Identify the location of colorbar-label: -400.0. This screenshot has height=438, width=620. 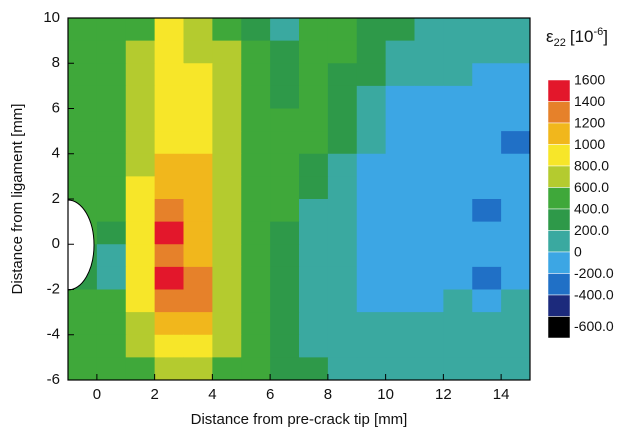
(594, 295).